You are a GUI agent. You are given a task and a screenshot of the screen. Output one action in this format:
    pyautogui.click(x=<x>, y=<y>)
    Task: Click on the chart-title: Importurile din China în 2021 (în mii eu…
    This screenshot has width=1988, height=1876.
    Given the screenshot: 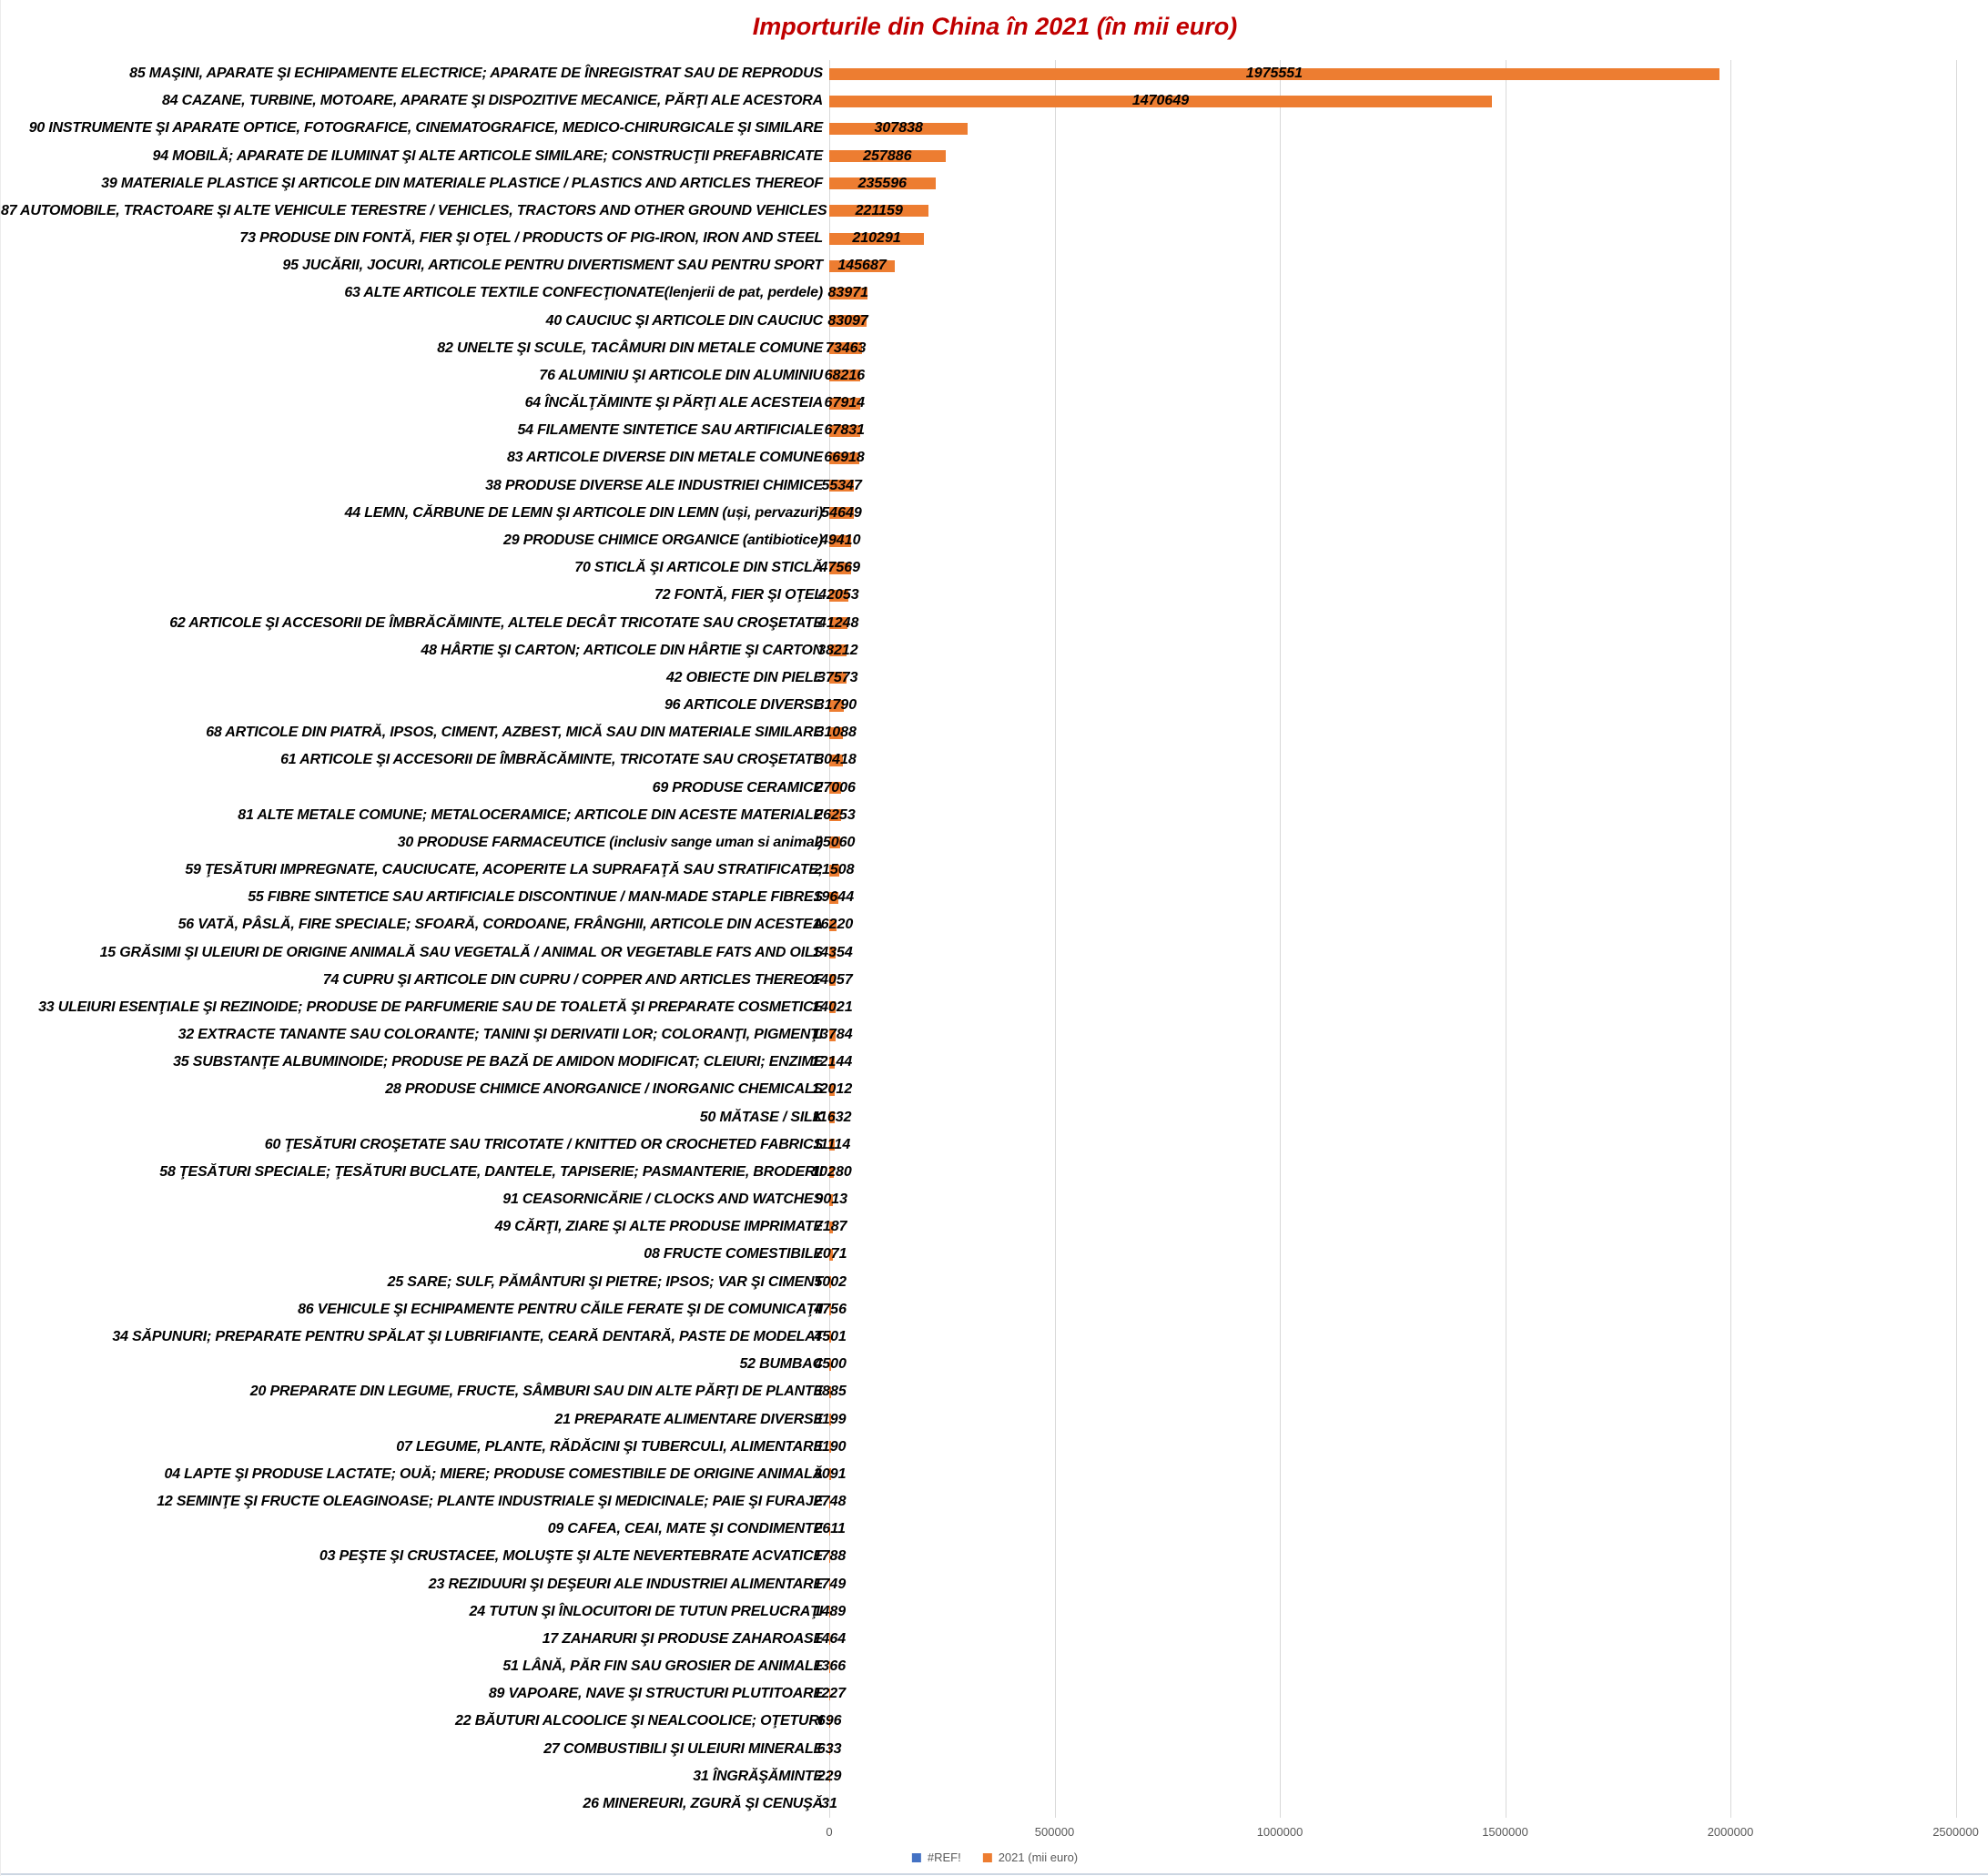 What is the action you would take?
    pyautogui.click(x=995, y=27)
    